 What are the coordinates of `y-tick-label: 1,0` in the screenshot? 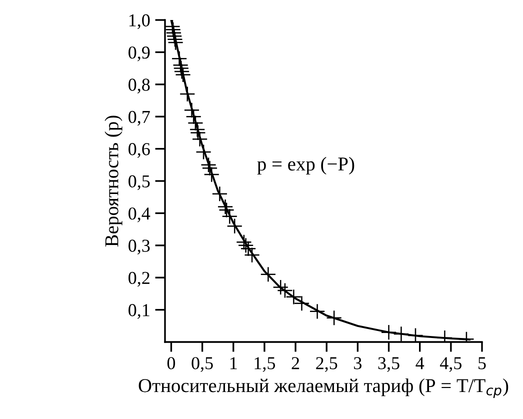 It's located at (139, 22).